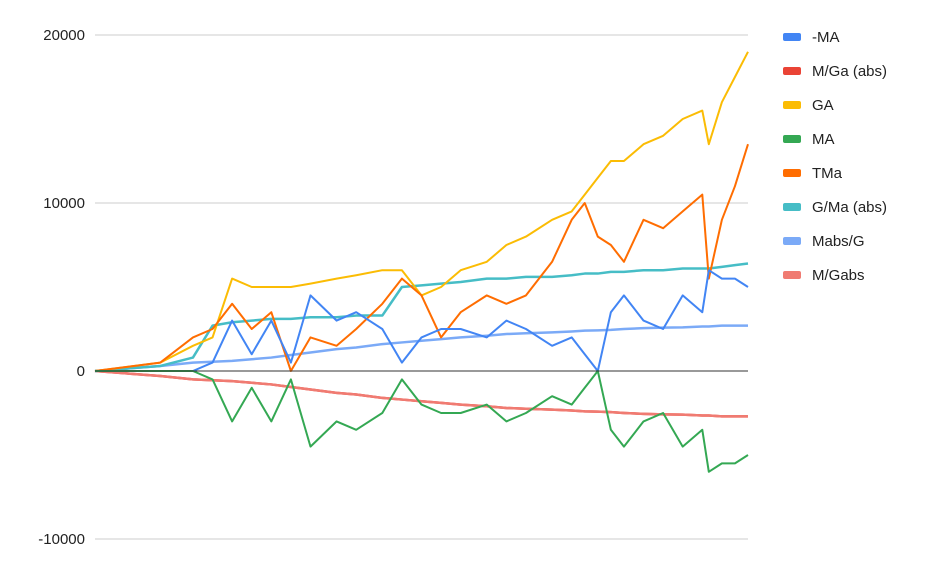 This screenshot has width=927, height=580. I want to click on legend-item: M/Ga (abs), so click(835, 71).